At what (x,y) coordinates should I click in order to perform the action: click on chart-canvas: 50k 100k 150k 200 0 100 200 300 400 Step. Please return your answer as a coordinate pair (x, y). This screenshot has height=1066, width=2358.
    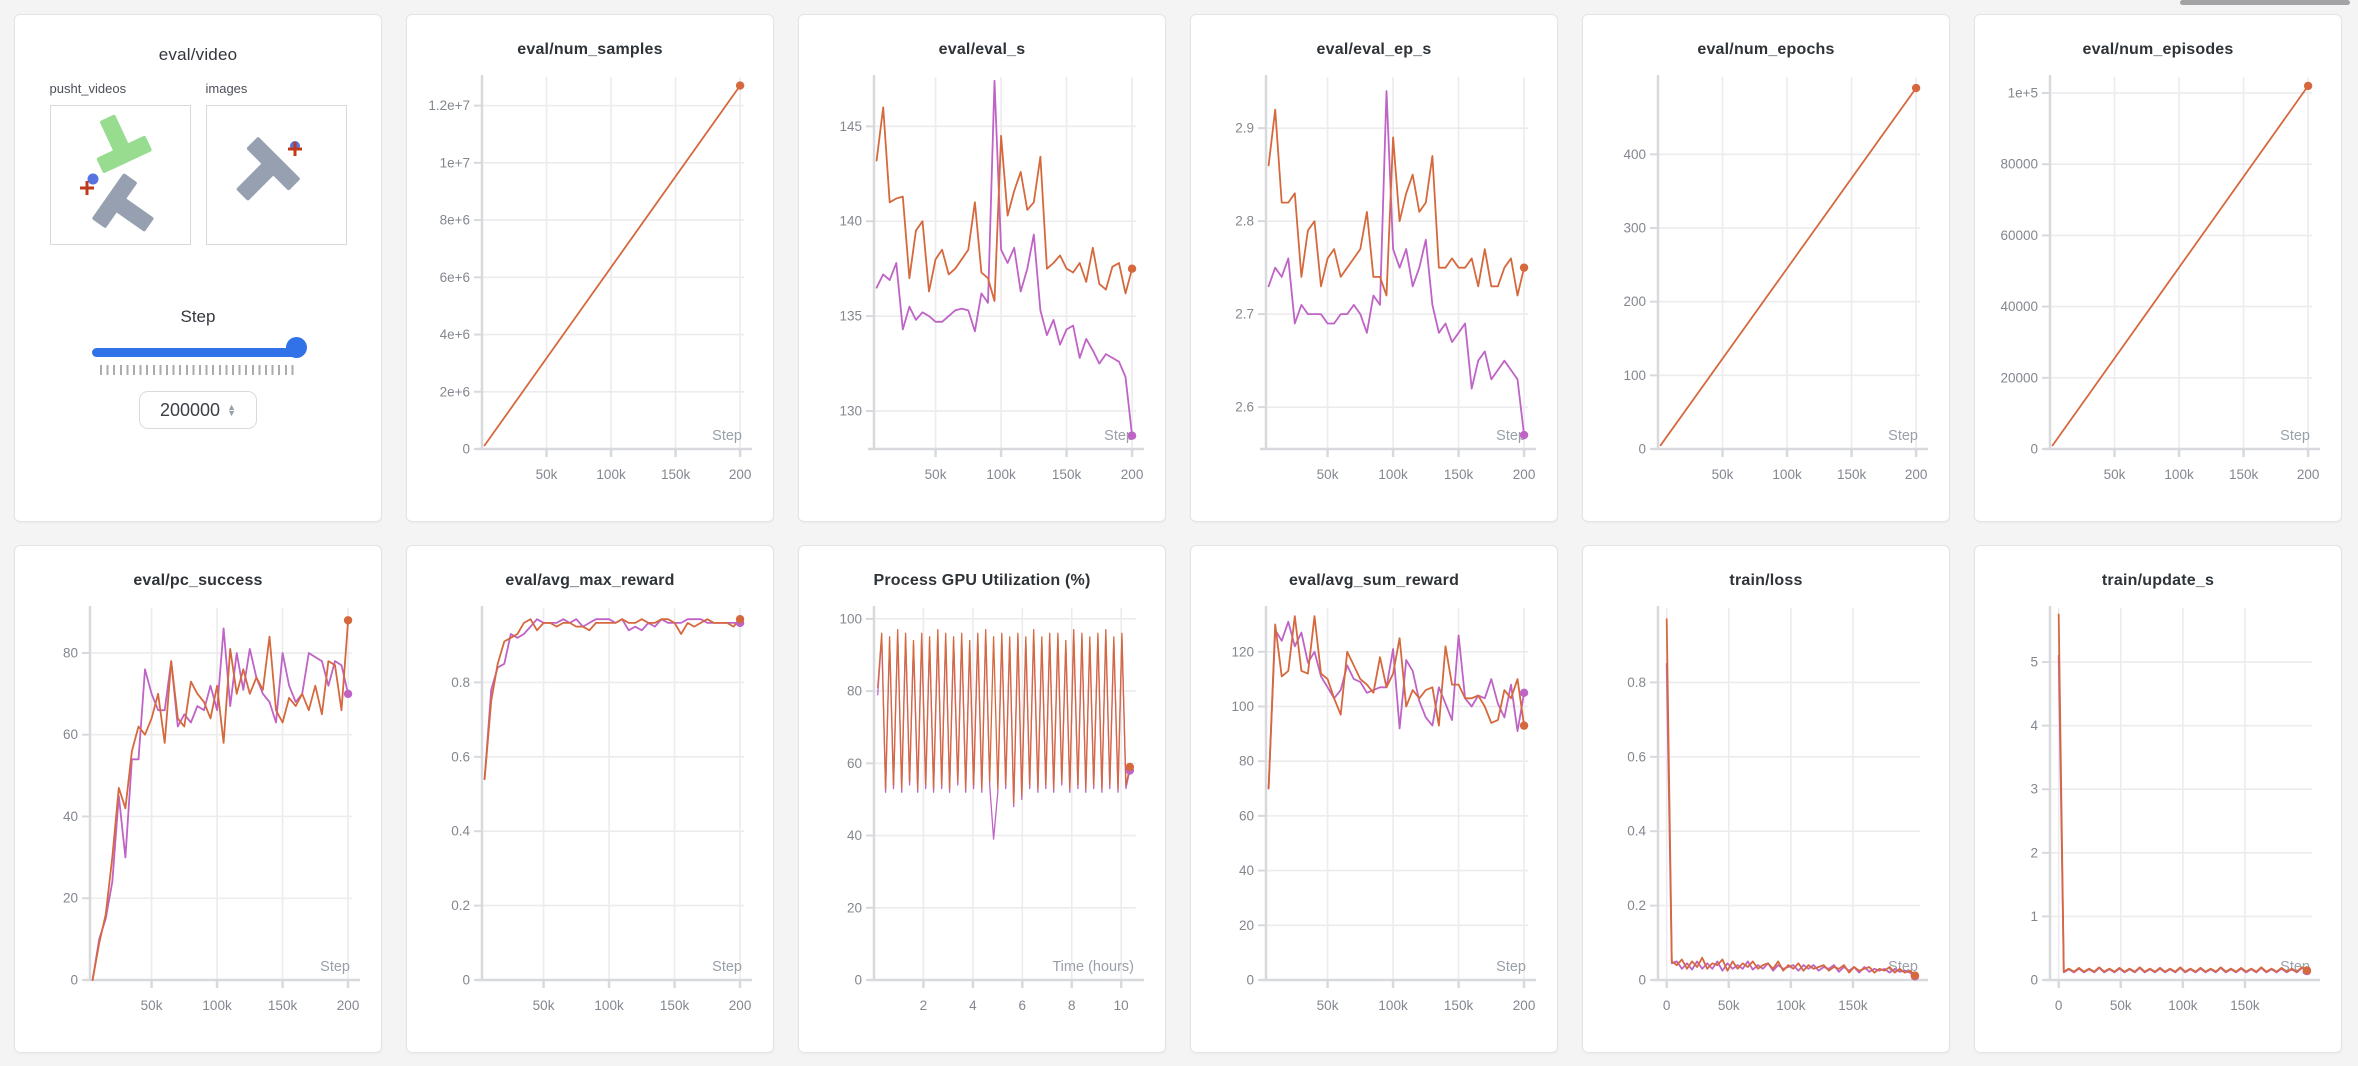
    Looking at the image, I should click on (1766, 286).